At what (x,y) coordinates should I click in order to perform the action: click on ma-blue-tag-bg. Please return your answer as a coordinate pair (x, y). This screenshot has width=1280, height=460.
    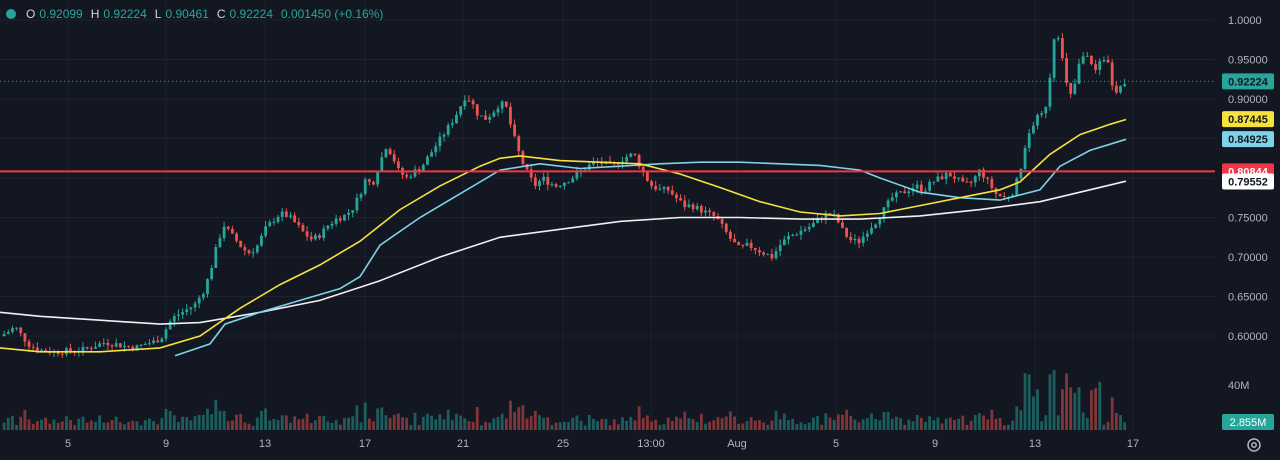
    Looking at the image, I should click on (1248, 139).